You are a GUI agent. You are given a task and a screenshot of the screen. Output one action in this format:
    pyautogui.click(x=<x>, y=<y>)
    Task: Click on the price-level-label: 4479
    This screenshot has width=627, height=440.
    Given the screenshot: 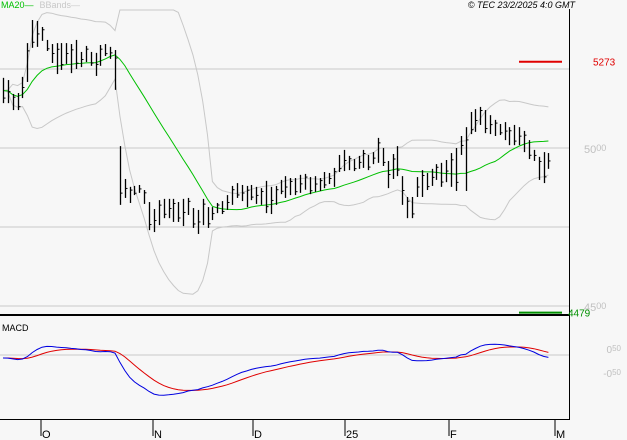 What is the action you would take?
    pyautogui.click(x=579, y=314)
    